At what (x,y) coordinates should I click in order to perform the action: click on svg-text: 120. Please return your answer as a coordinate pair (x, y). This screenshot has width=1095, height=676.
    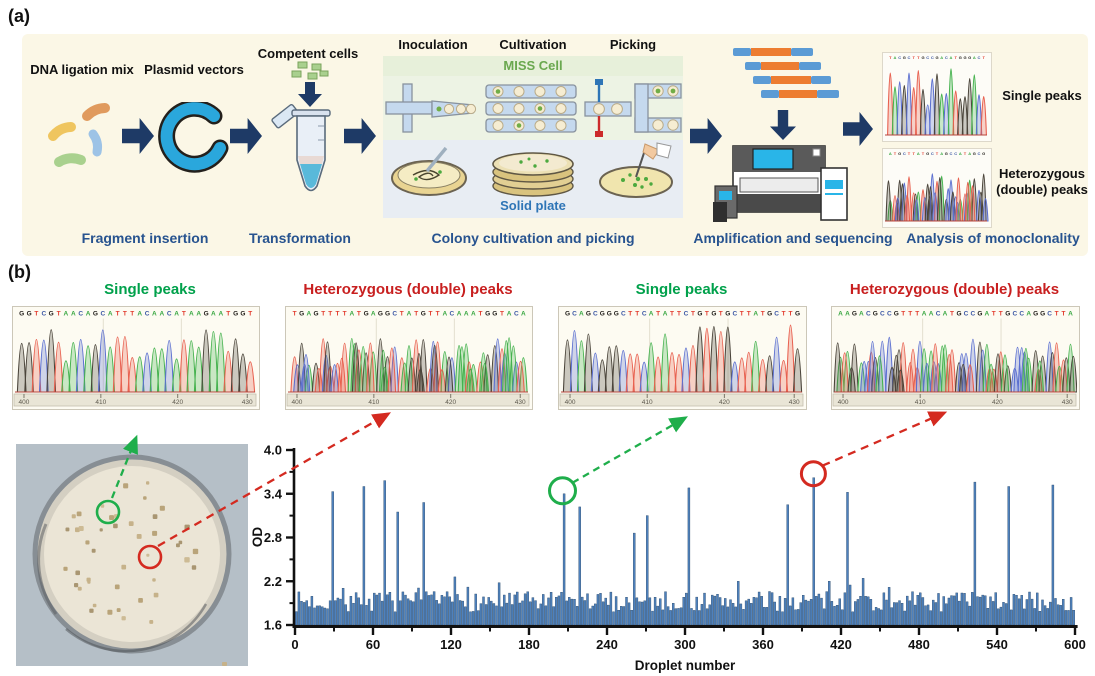
    Looking at the image, I should click on (451, 644).